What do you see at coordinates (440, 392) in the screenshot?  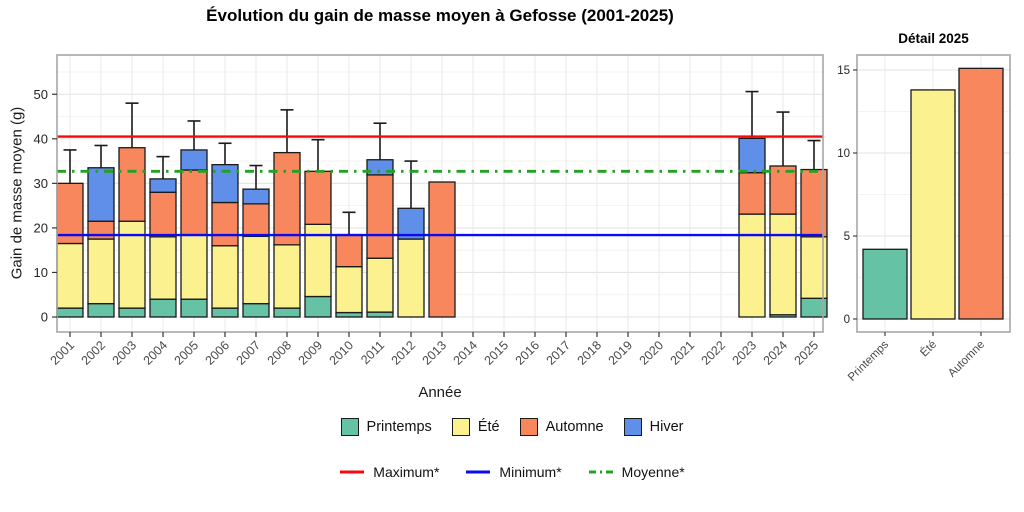 I see `x-axis-title: Année` at bounding box center [440, 392].